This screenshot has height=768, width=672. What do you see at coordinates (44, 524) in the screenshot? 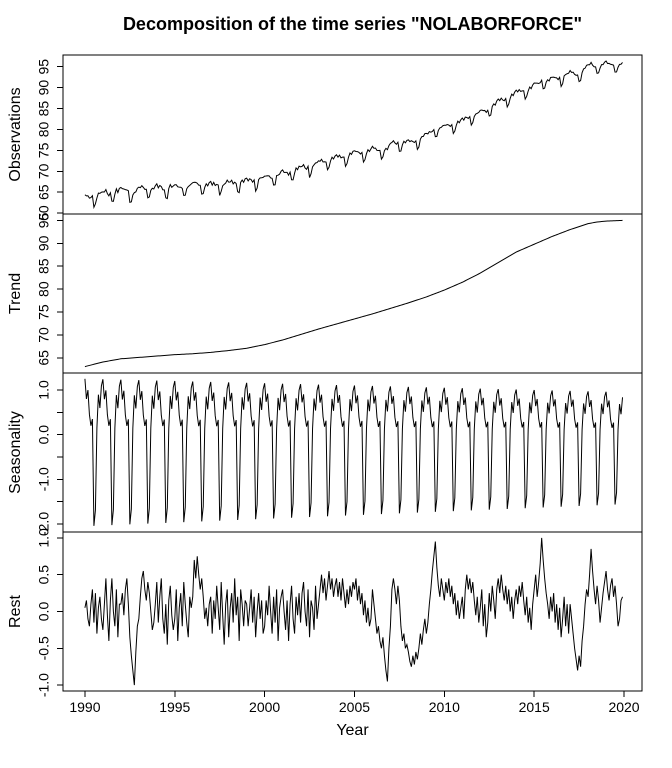
I see `y-tick-label-seasonality: -2.0` at bounding box center [44, 524].